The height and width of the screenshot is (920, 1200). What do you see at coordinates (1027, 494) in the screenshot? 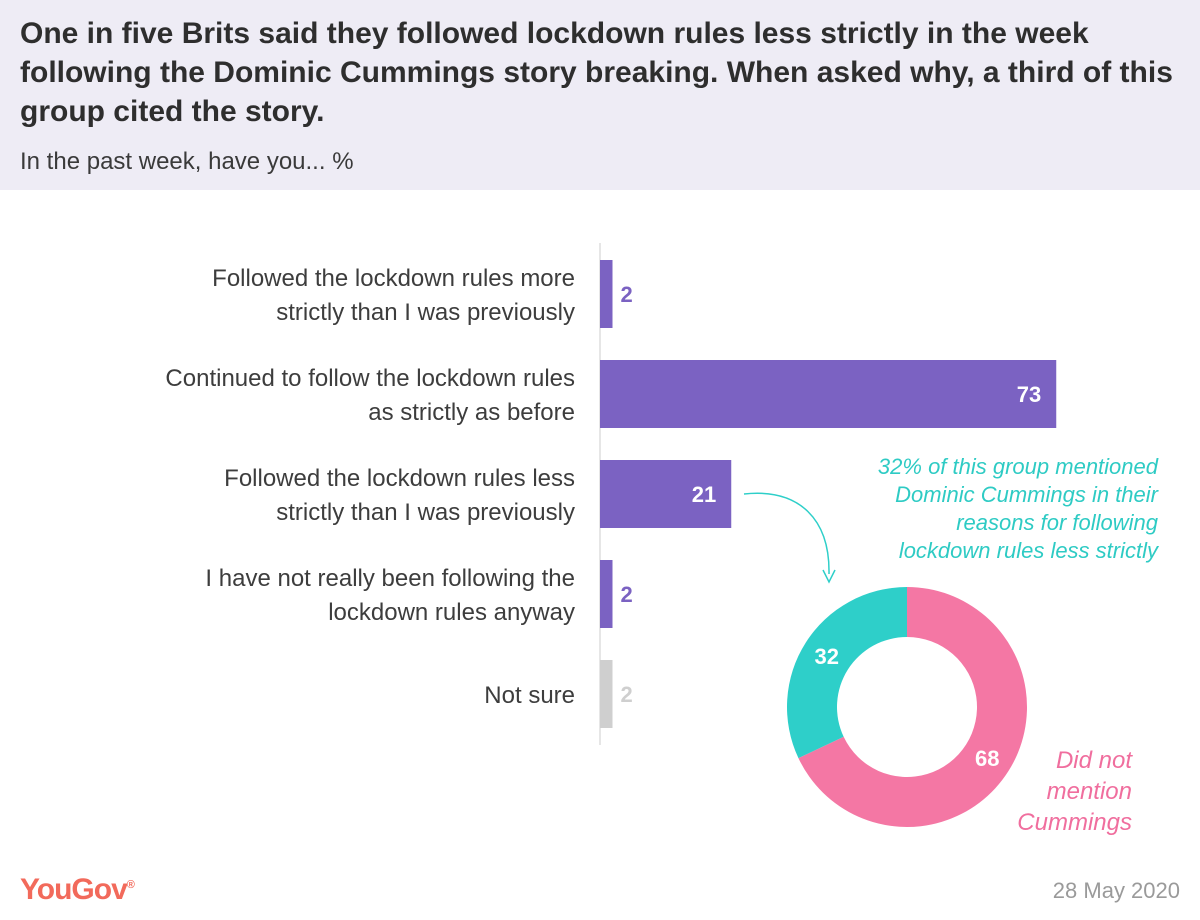
I see `annotation-text: Dominic Cummings in their` at bounding box center [1027, 494].